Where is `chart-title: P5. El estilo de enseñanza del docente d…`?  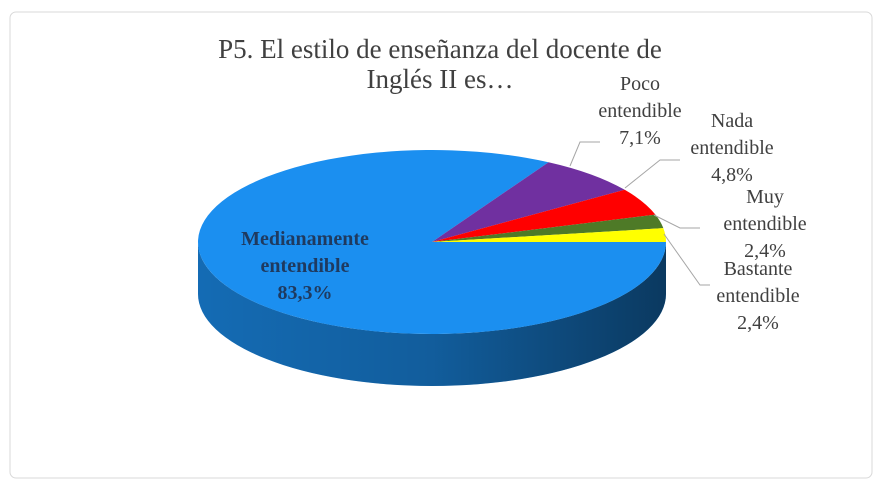 chart-title: P5. El estilo de enseñanza del docente d… is located at coordinates (440, 64).